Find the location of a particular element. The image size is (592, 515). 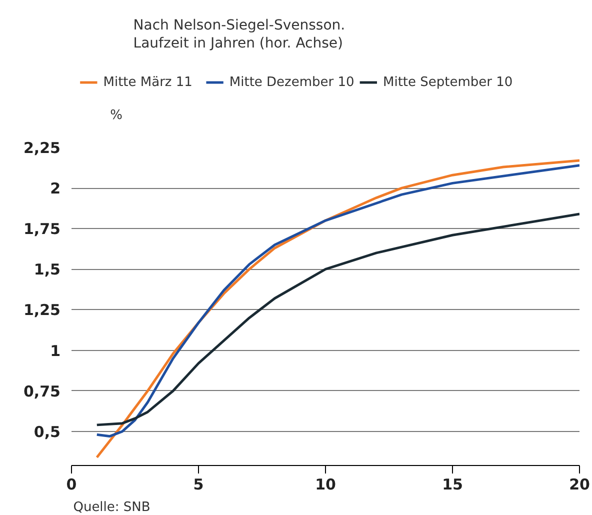

source-note: Quelle: SNB is located at coordinates (111, 507).